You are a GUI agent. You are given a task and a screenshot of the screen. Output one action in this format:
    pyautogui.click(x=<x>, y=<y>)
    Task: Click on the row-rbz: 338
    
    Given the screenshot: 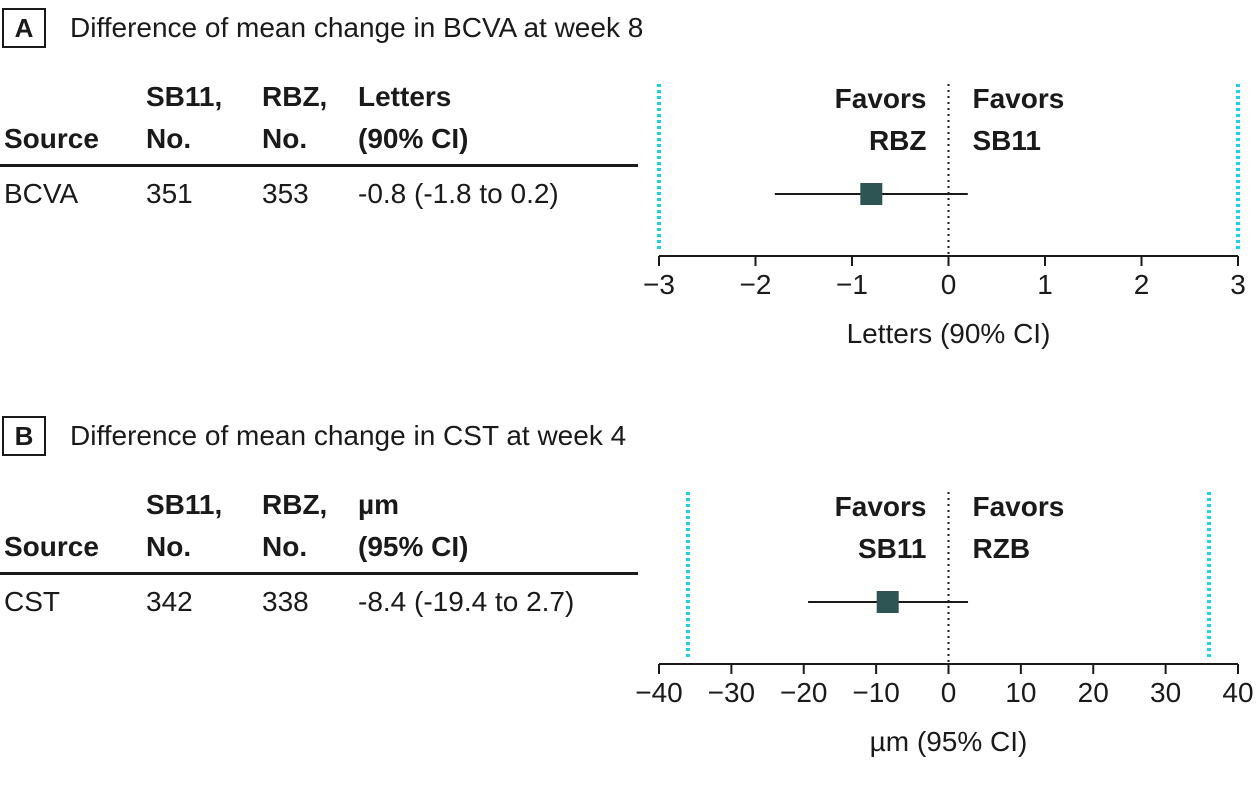 What is the action you would take?
    pyautogui.click(x=285, y=601)
    